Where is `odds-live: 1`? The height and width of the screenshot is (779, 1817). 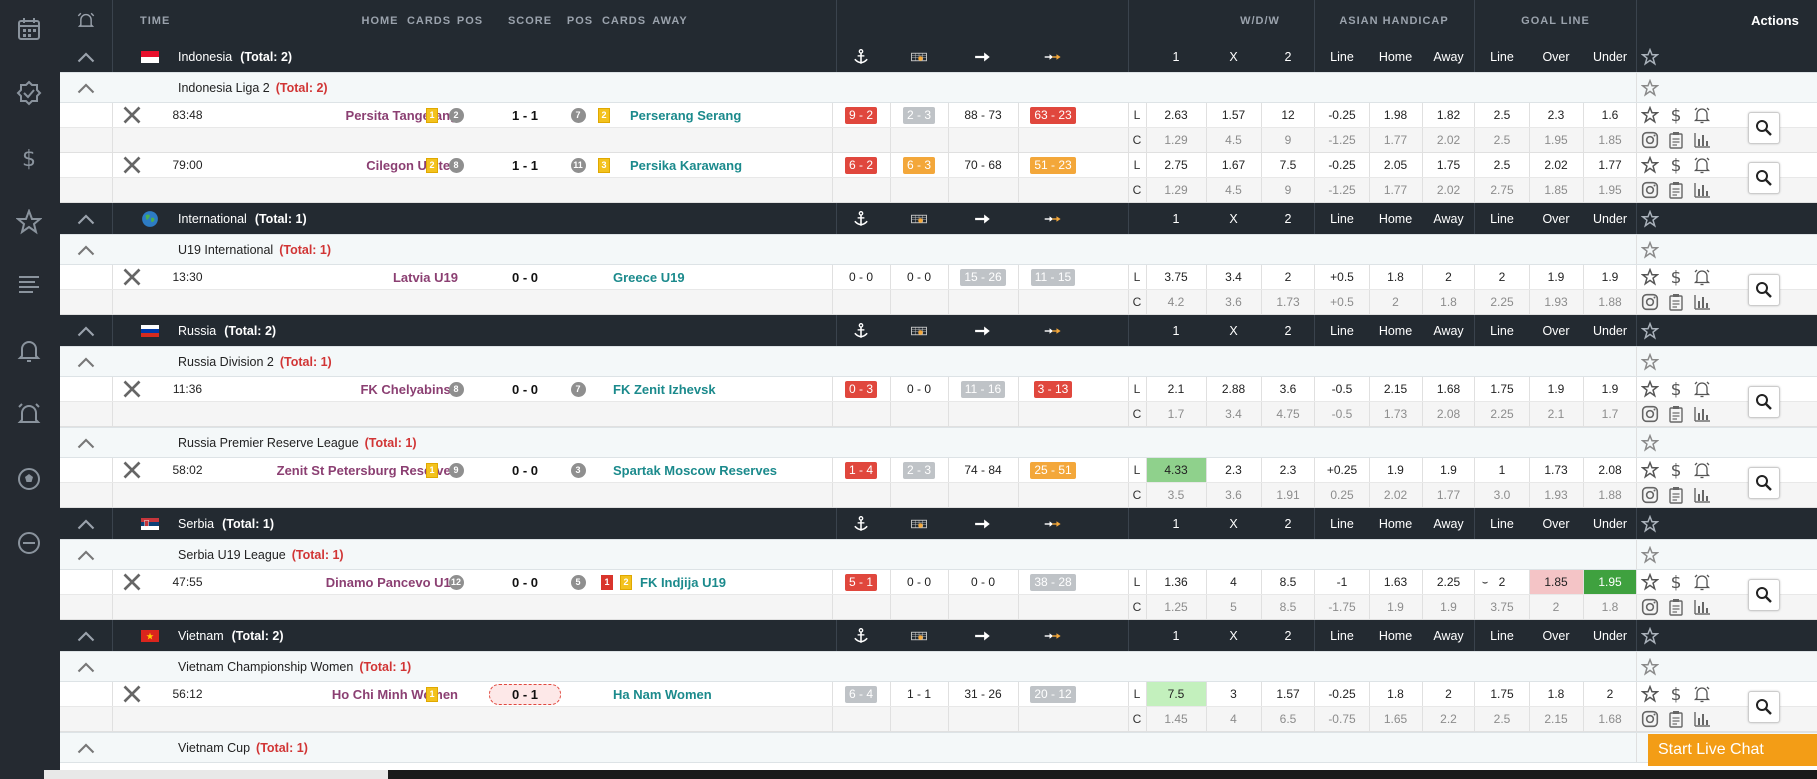
odds-live: 1 is located at coordinates (1502, 470).